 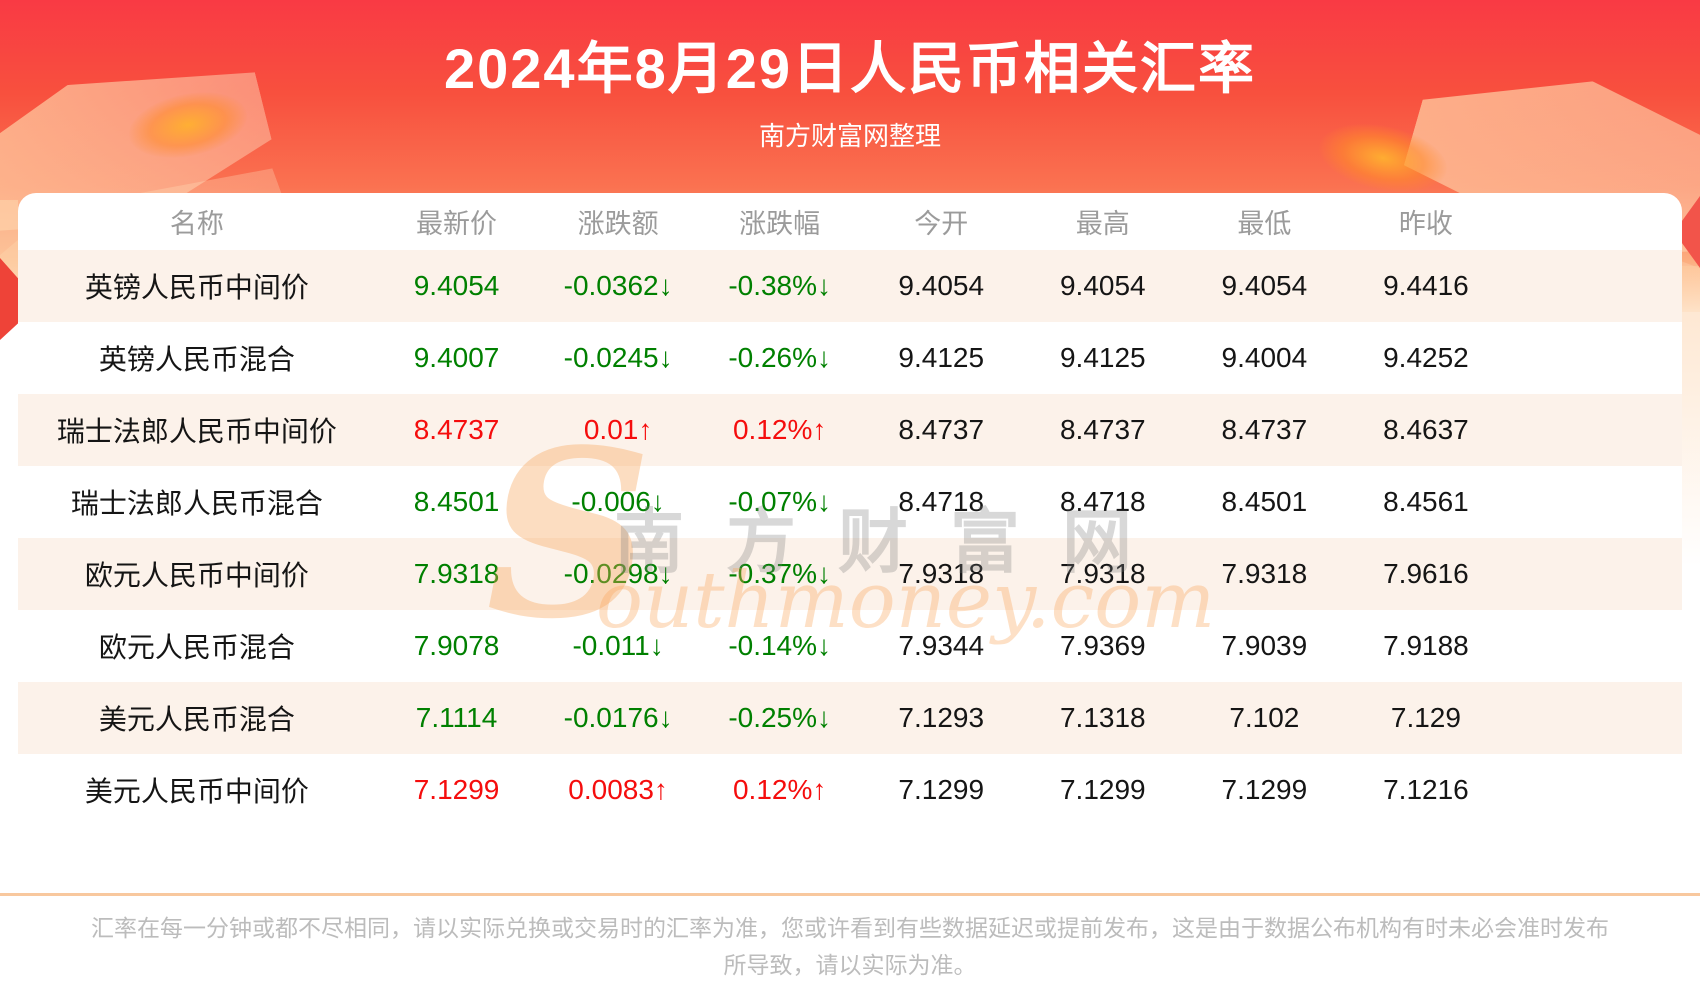 I want to click on cell-open: 7.1293, so click(x=941, y=717).